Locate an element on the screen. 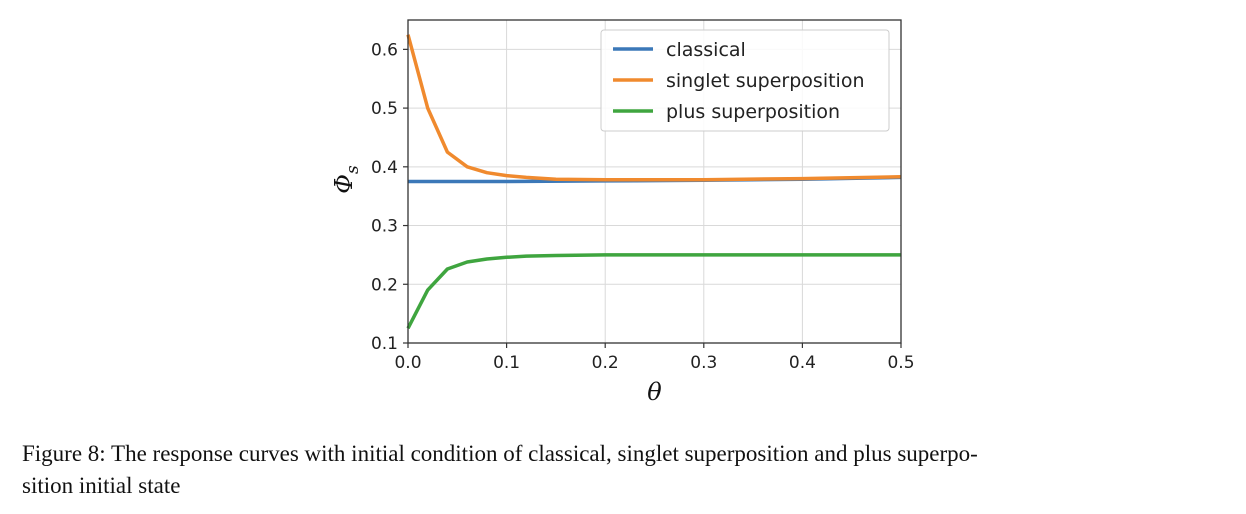 The width and height of the screenshot is (1246, 514). legend-label: classical is located at coordinates (706, 50).